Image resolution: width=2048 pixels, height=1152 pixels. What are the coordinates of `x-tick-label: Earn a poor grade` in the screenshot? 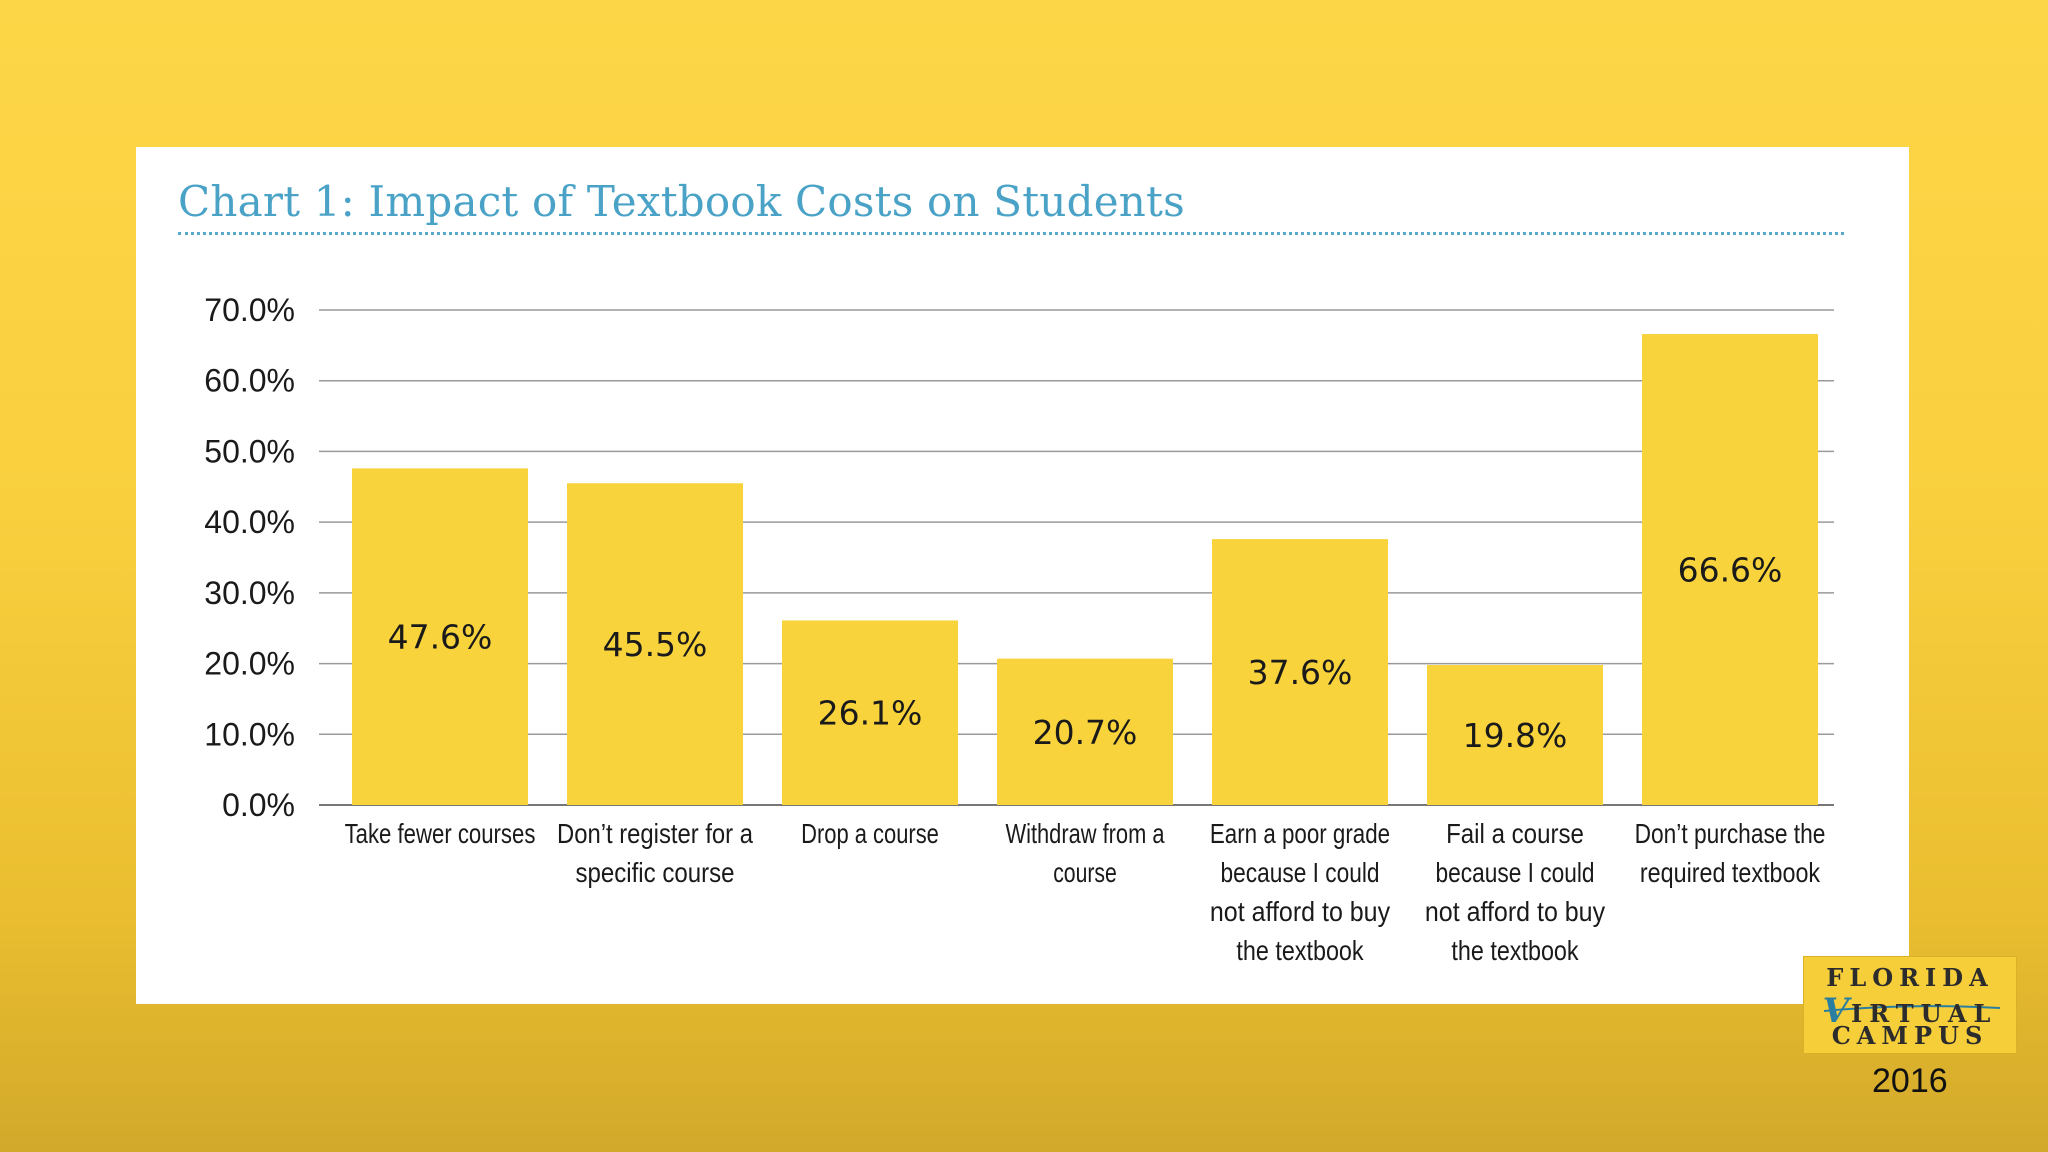 It's located at (1300, 833).